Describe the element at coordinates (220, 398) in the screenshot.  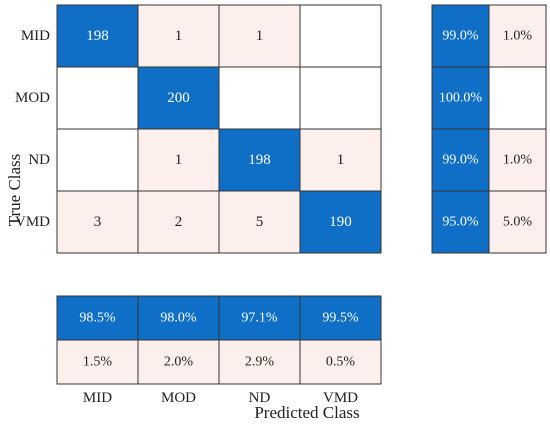
I see `predicted-class-tick-labels: MID MOD ND VMD` at that location.